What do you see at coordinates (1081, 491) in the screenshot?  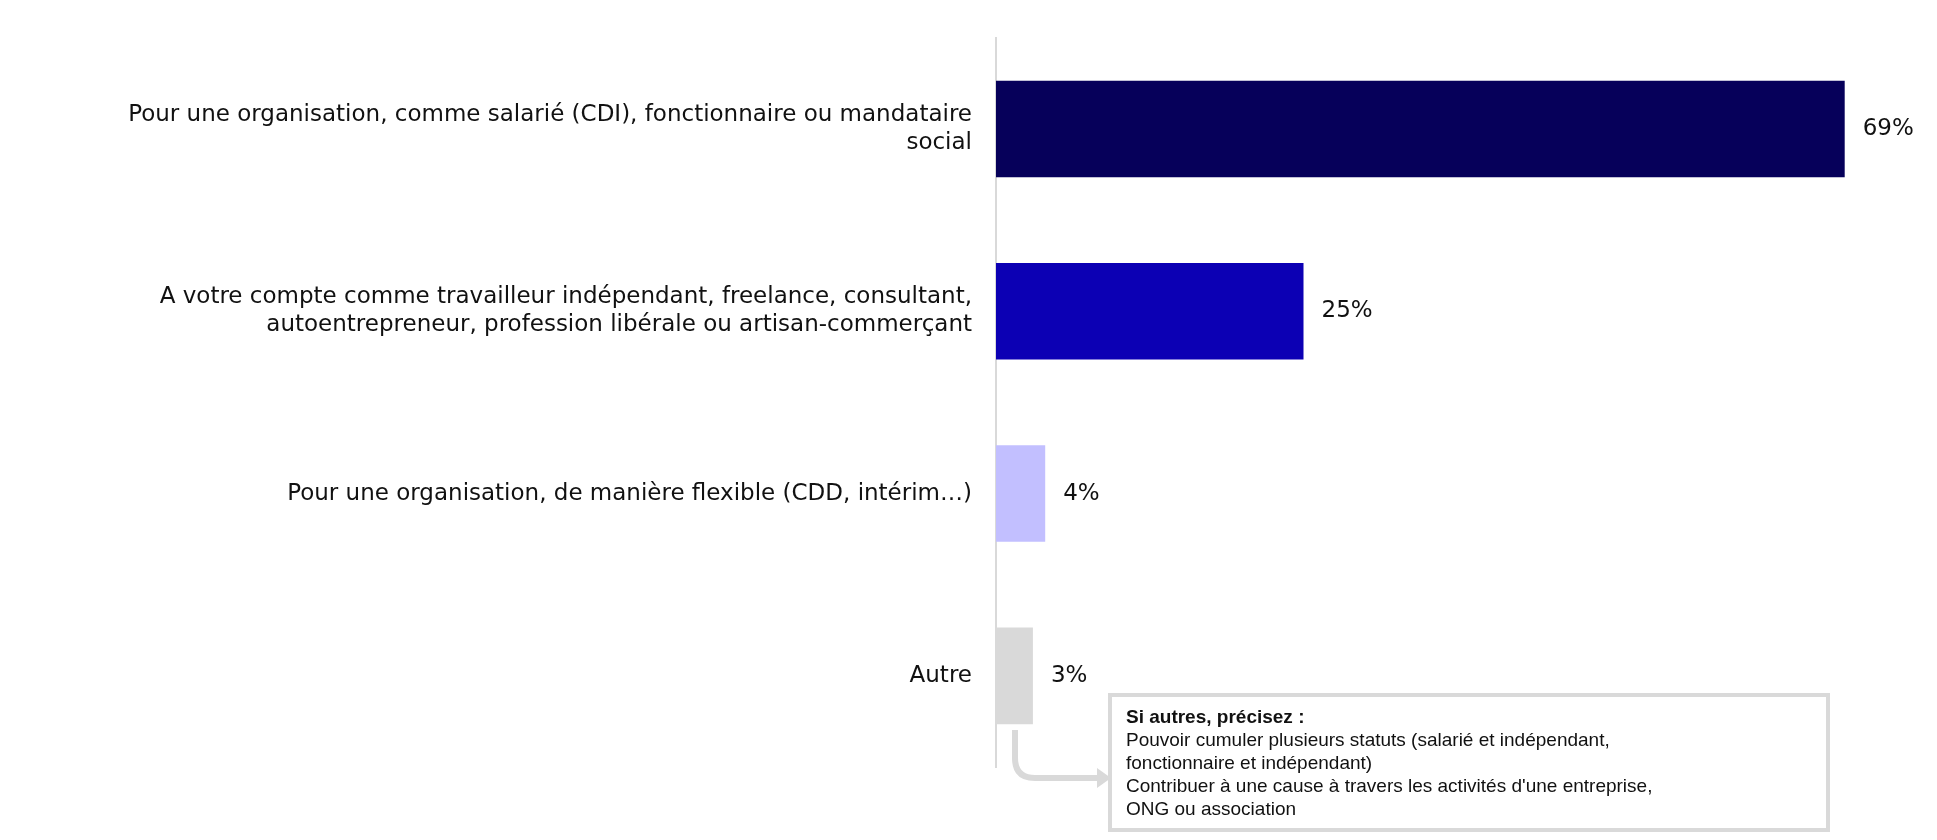 I see `data-label: 4%` at bounding box center [1081, 491].